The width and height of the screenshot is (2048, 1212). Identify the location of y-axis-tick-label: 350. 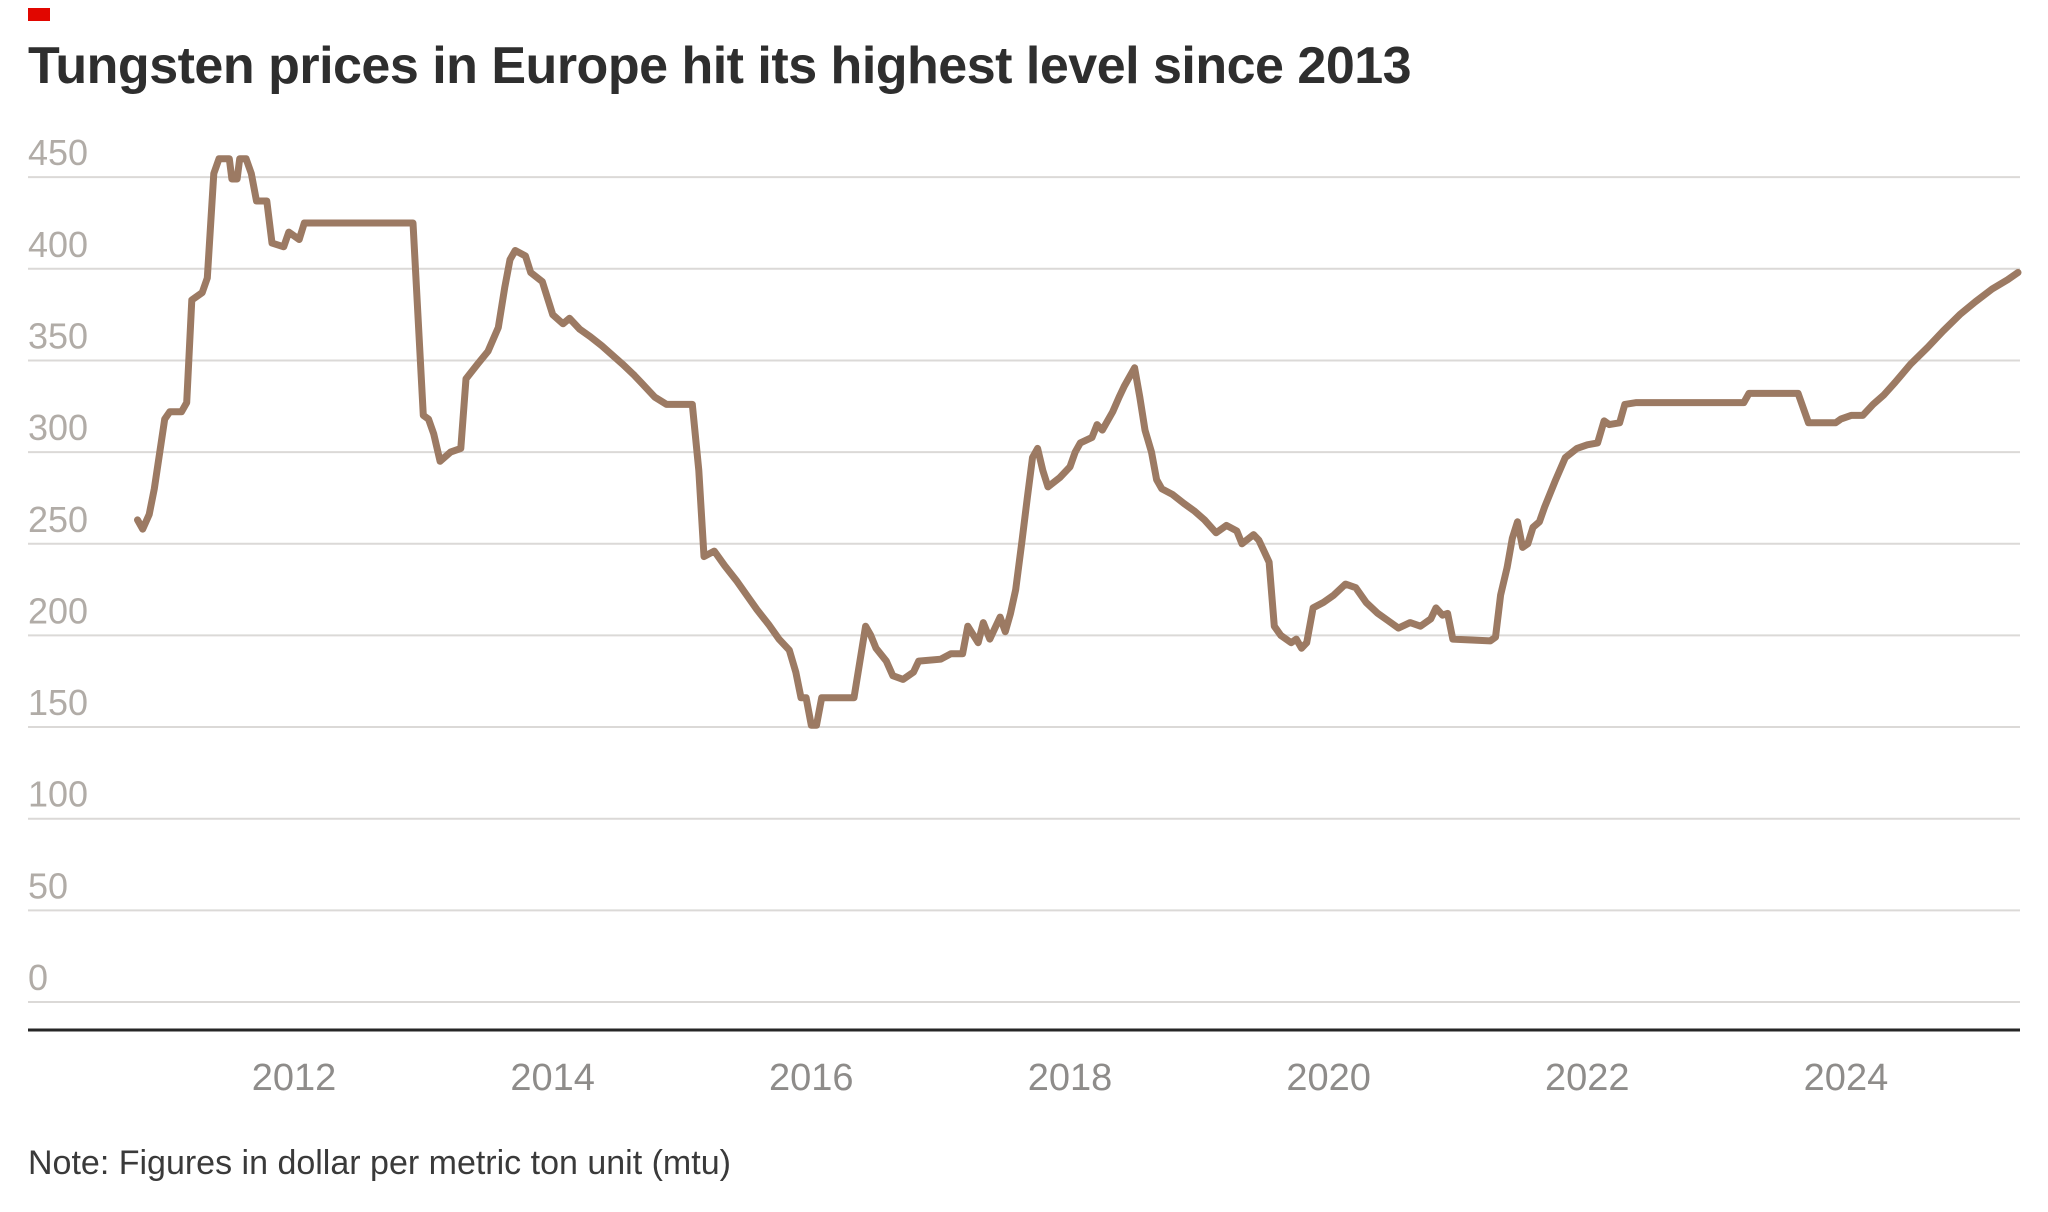
(58, 335).